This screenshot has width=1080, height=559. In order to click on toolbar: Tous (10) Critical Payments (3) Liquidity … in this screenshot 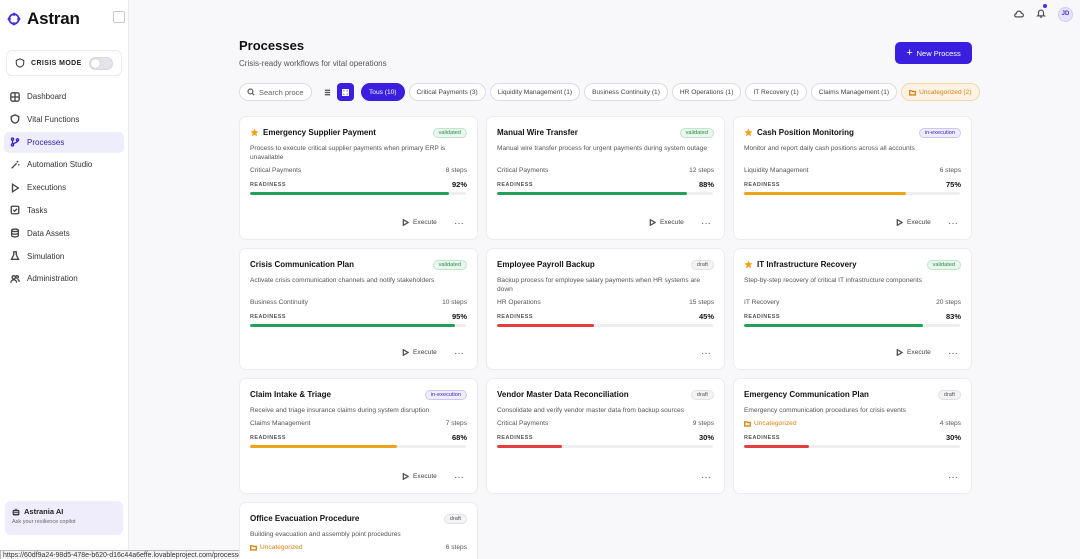, I will do `click(609, 92)`.